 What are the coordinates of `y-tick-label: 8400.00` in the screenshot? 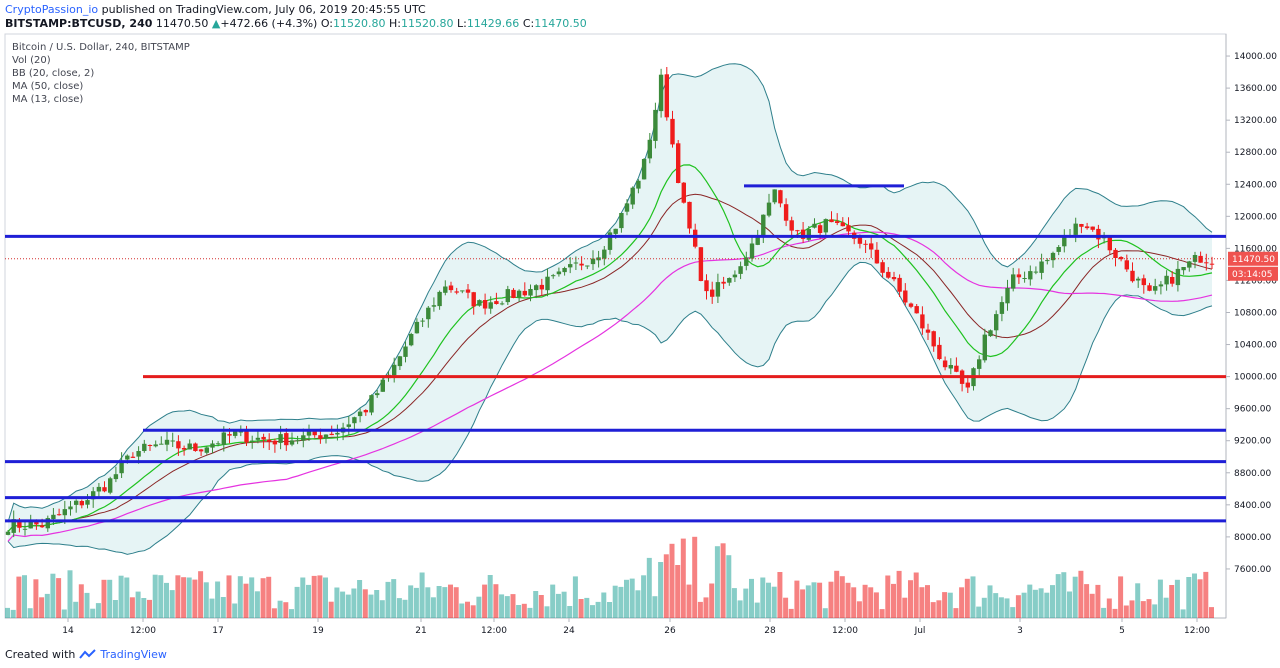 It's located at (1252, 506).